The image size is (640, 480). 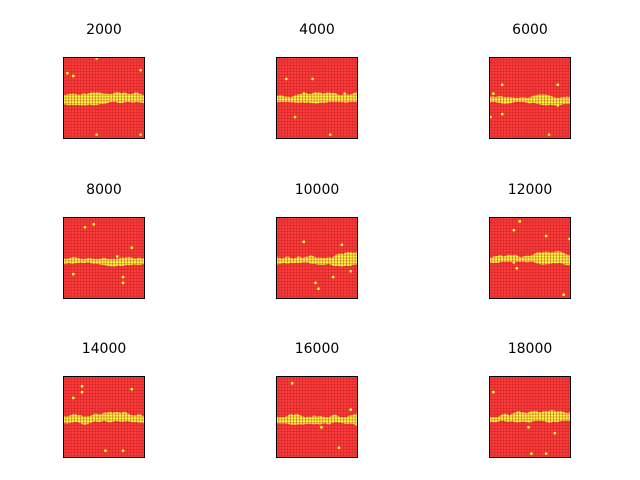 I want to click on panel-title: 8000, so click(x=104, y=190).